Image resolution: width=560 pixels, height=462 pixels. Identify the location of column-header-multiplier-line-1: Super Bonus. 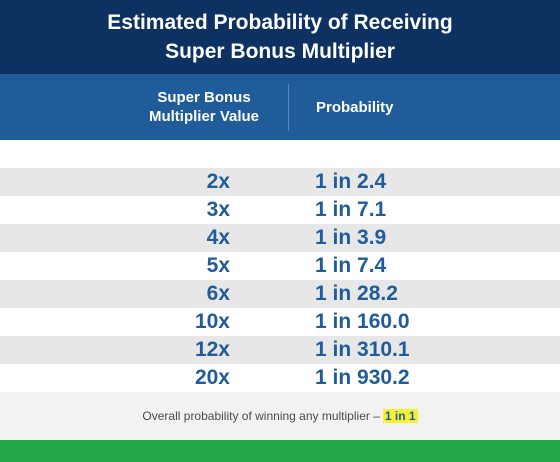
(204, 97).